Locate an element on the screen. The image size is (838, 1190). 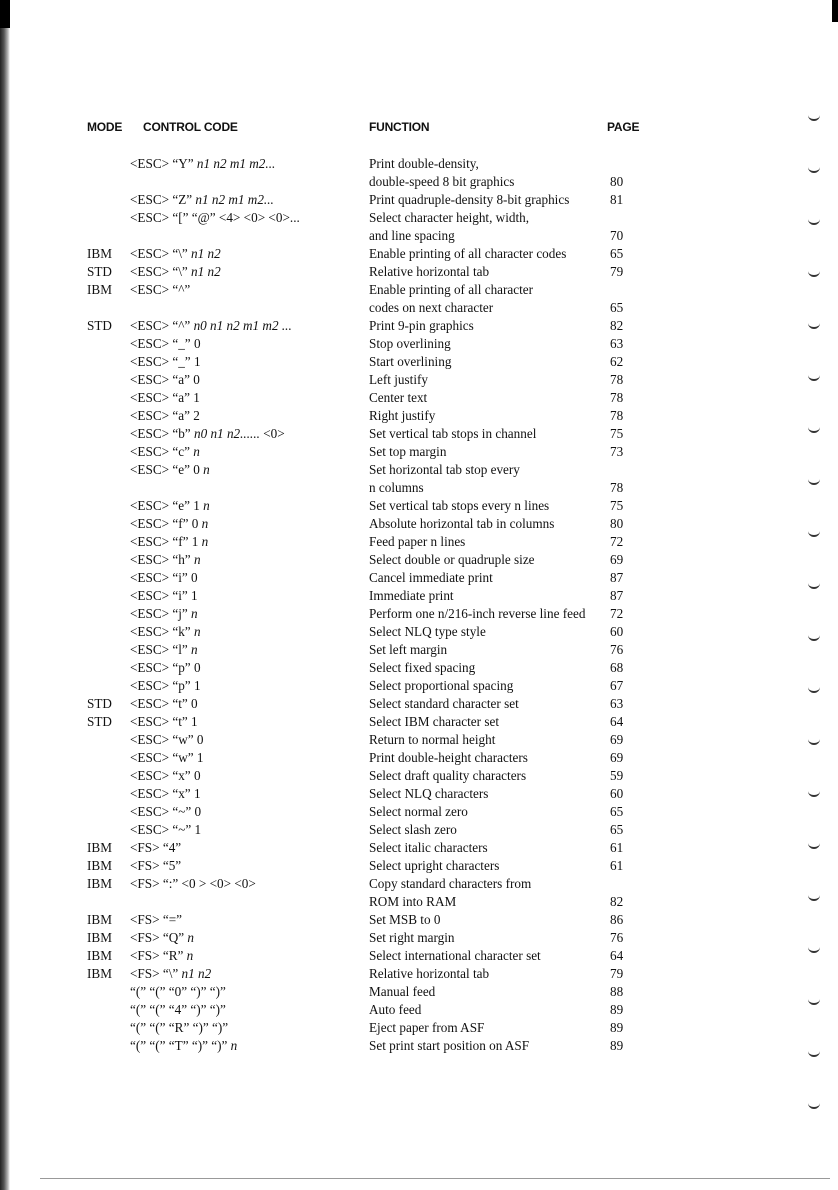
function-cell: Manual feed is located at coordinates (402, 991).